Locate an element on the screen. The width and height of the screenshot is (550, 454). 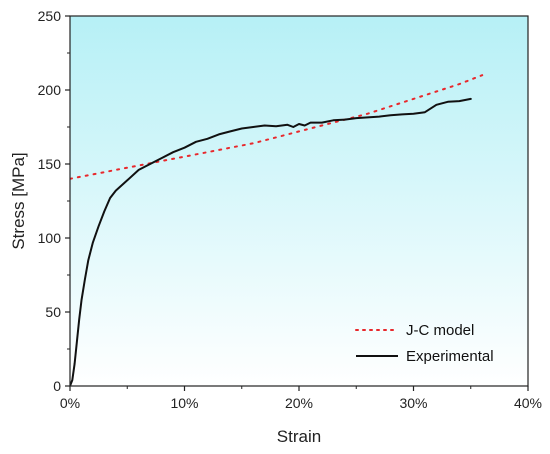
legend-label-jc-model: J-C model is located at coordinates (440, 330).